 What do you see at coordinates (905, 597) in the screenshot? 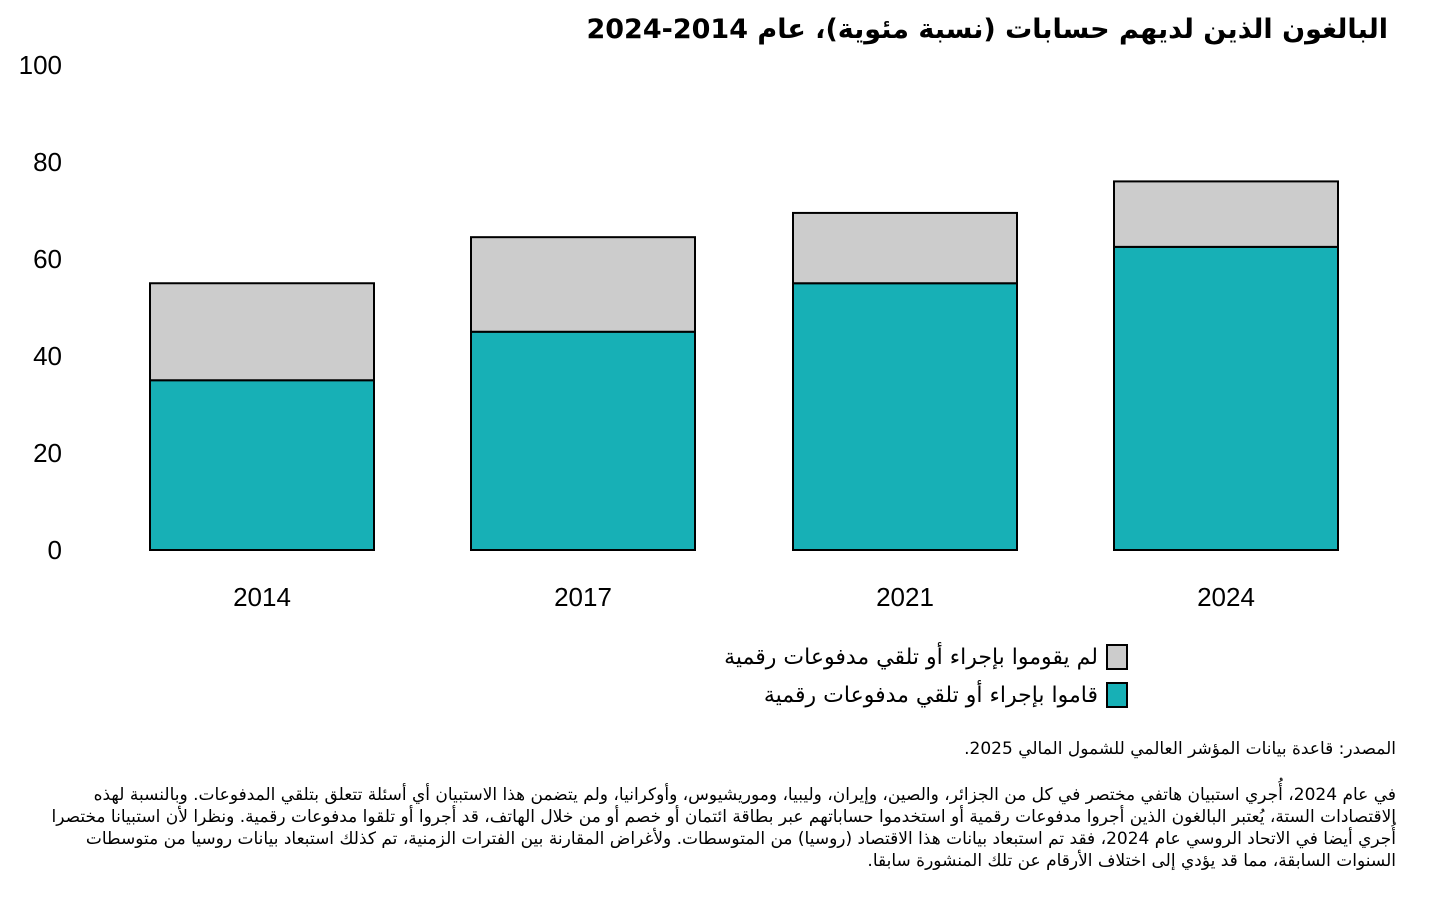
I see `x-tick-label: 2021` at bounding box center [905, 597].